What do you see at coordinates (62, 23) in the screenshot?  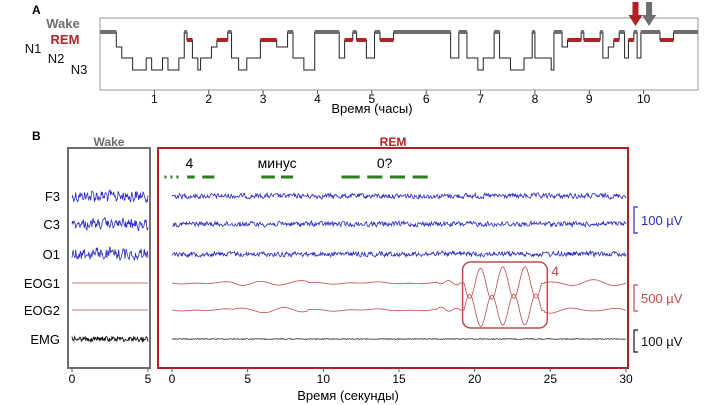 I see `stage-label-wake: Wake` at bounding box center [62, 23].